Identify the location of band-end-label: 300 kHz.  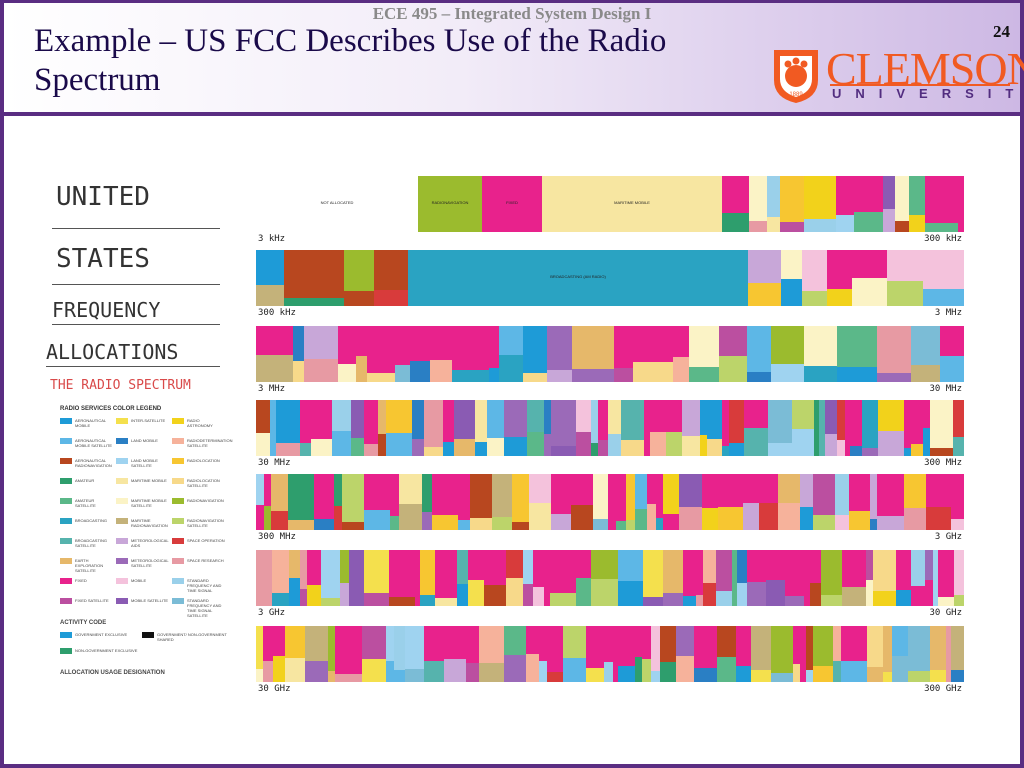
(943, 239).